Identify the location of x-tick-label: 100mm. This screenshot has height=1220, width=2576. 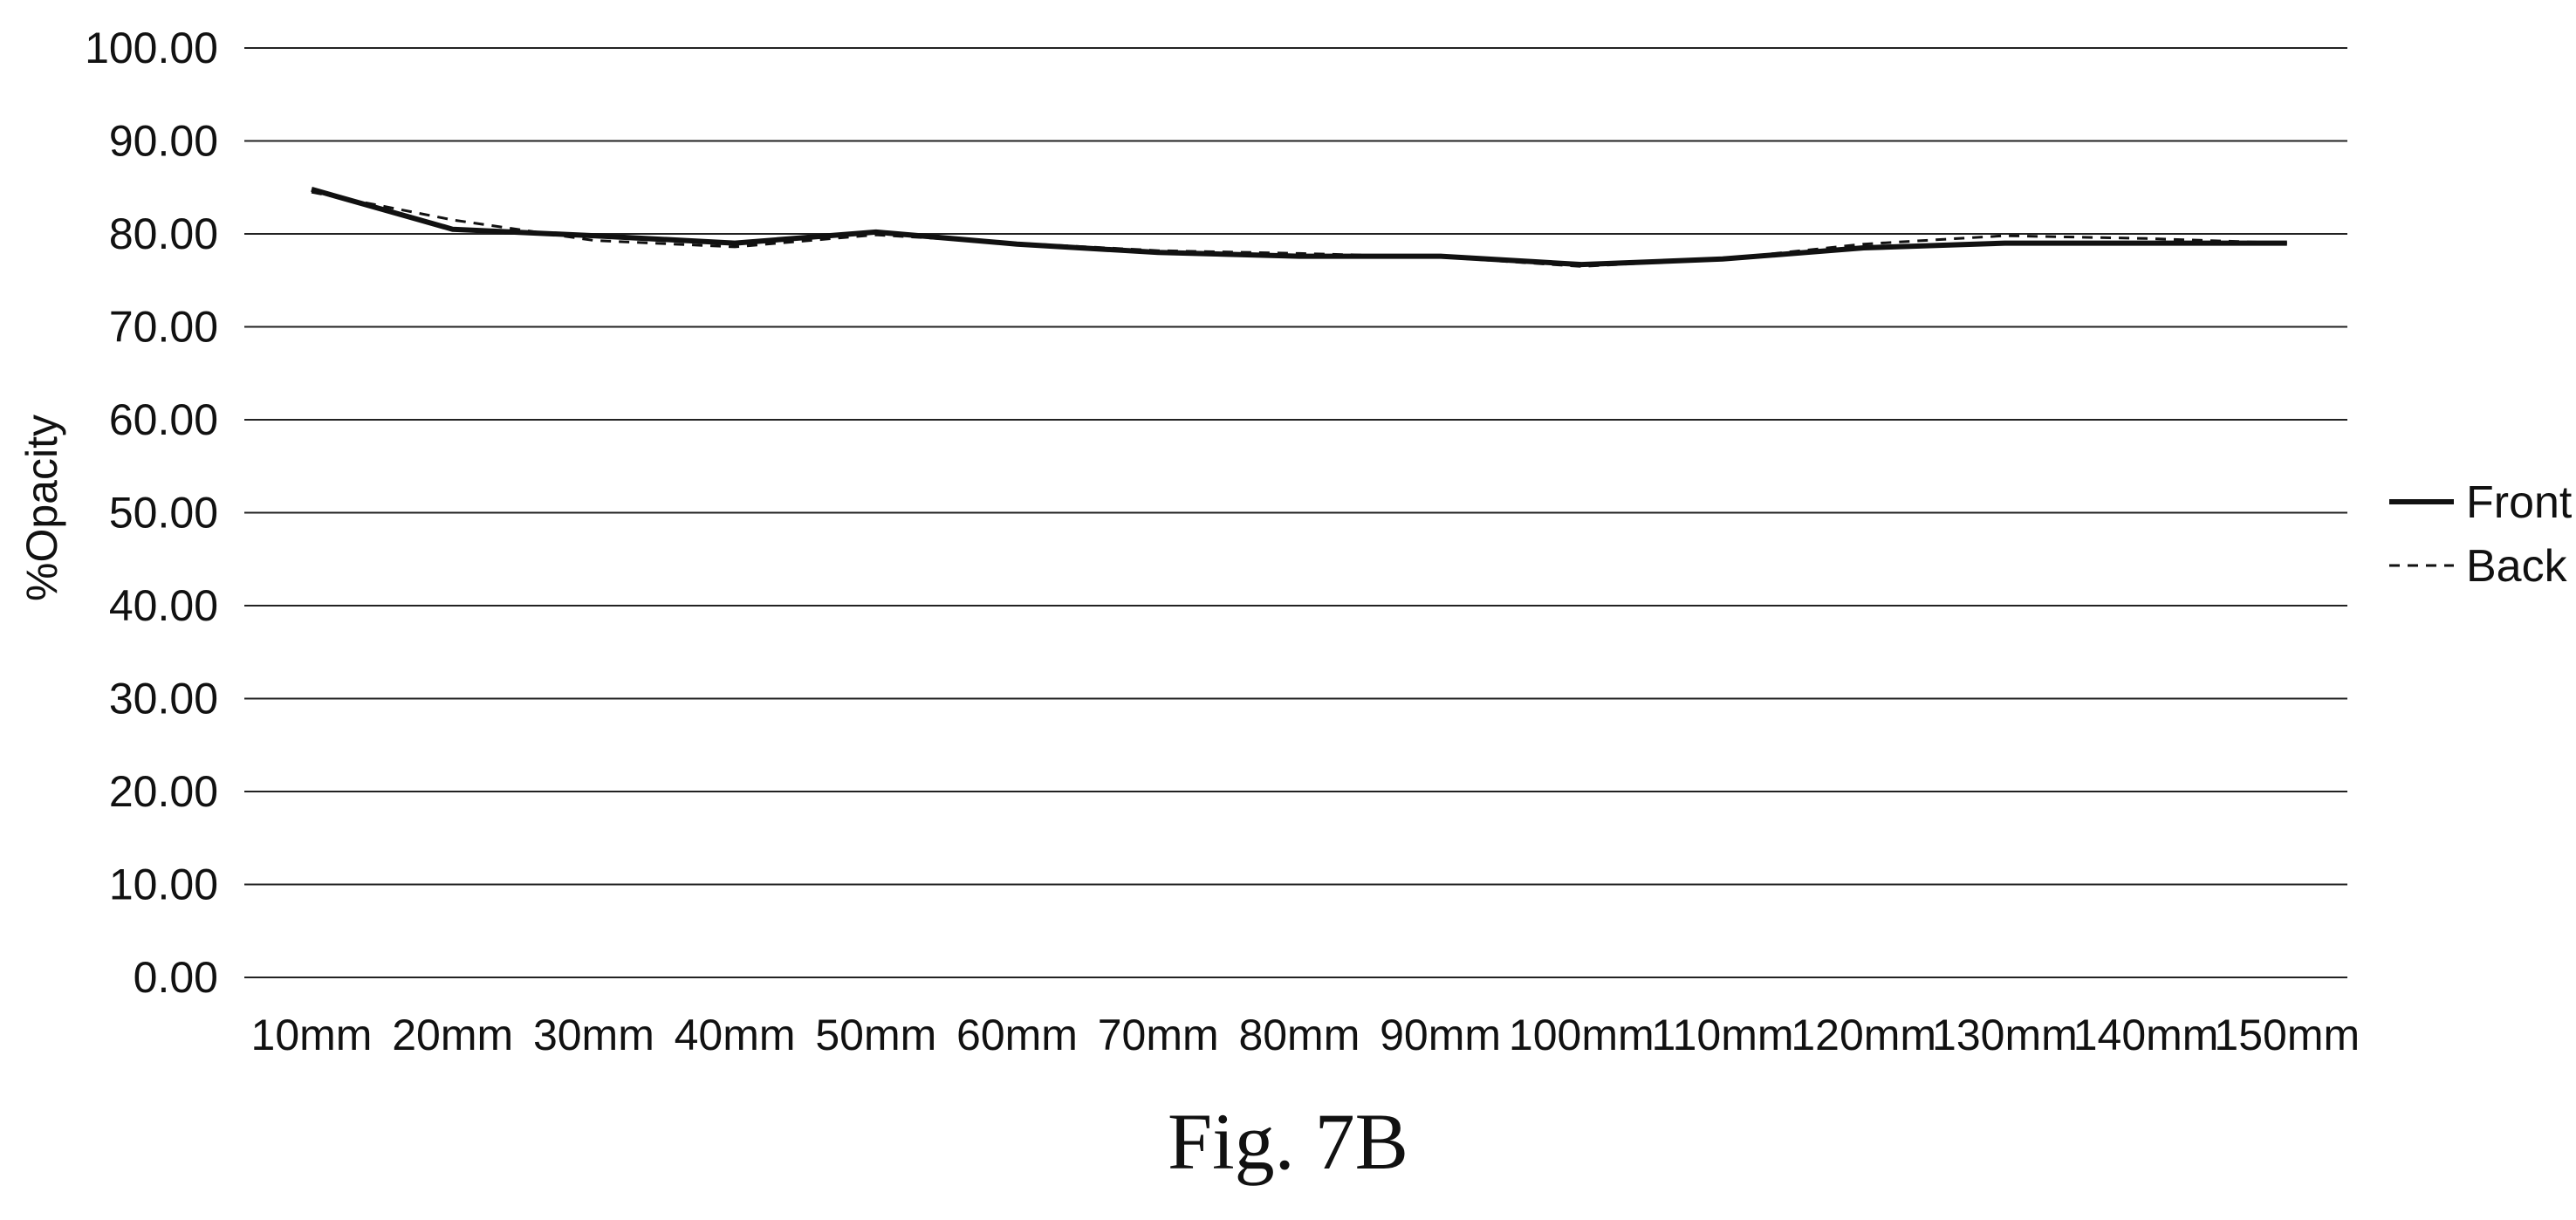
(1582, 1035).